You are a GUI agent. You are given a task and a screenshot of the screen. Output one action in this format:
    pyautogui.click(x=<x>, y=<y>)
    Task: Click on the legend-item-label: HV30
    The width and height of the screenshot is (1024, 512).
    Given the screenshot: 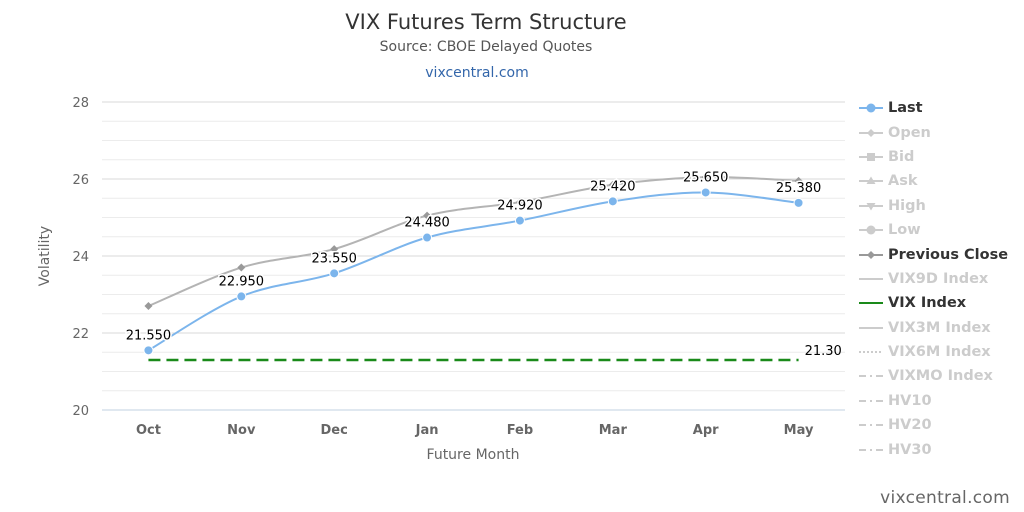 What is the action you would take?
    pyautogui.click(x=910, y=449)
    